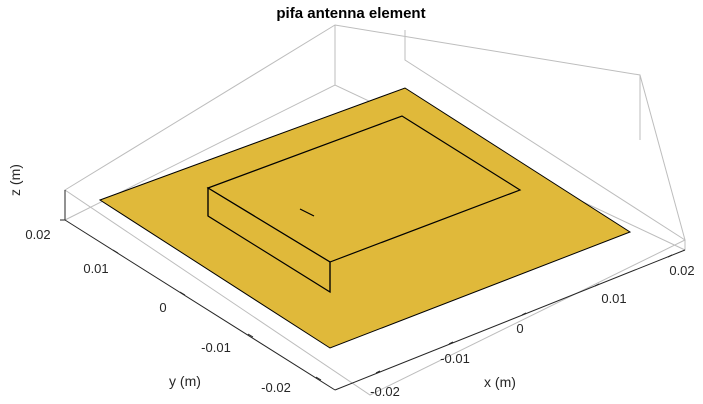 Image resolution: width=703 pixels, height=404 pixels. I want to click on y-tick-label: 0, so click(162, 307).